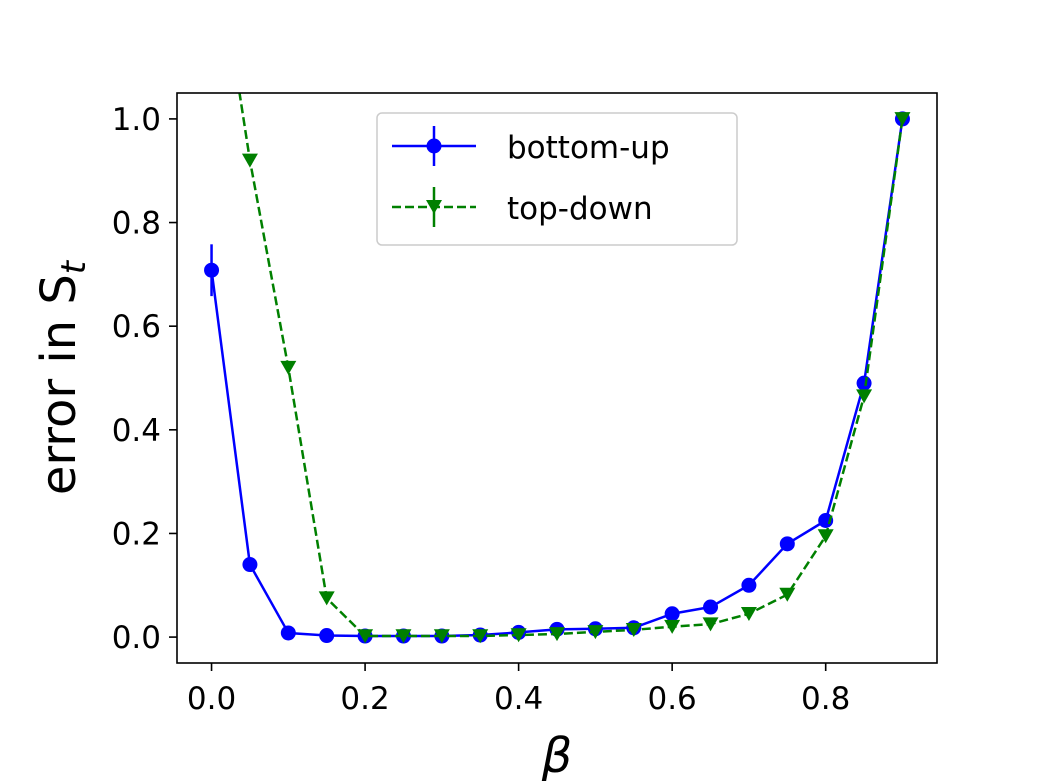 The width and height of the screenshot is (1042, 781). What do you see at coordinates (59, 384) in the screenshot?
I see `y-axis-label-main: error in S` at bounding box center [59, 384].